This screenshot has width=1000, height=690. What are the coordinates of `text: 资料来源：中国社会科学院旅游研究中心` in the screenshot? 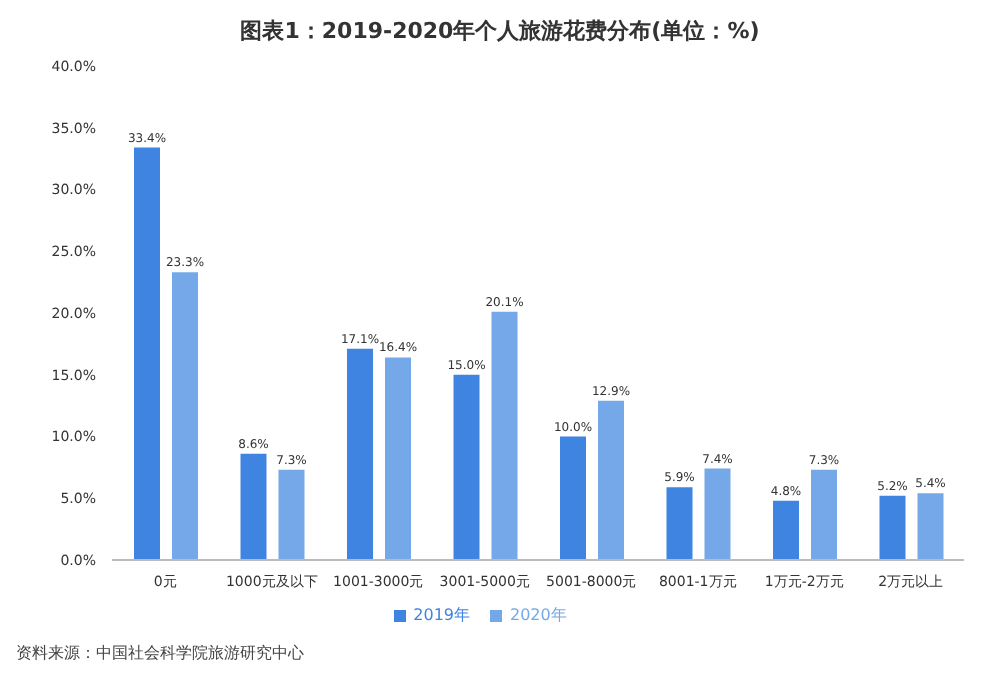 It's located at (161, 653).